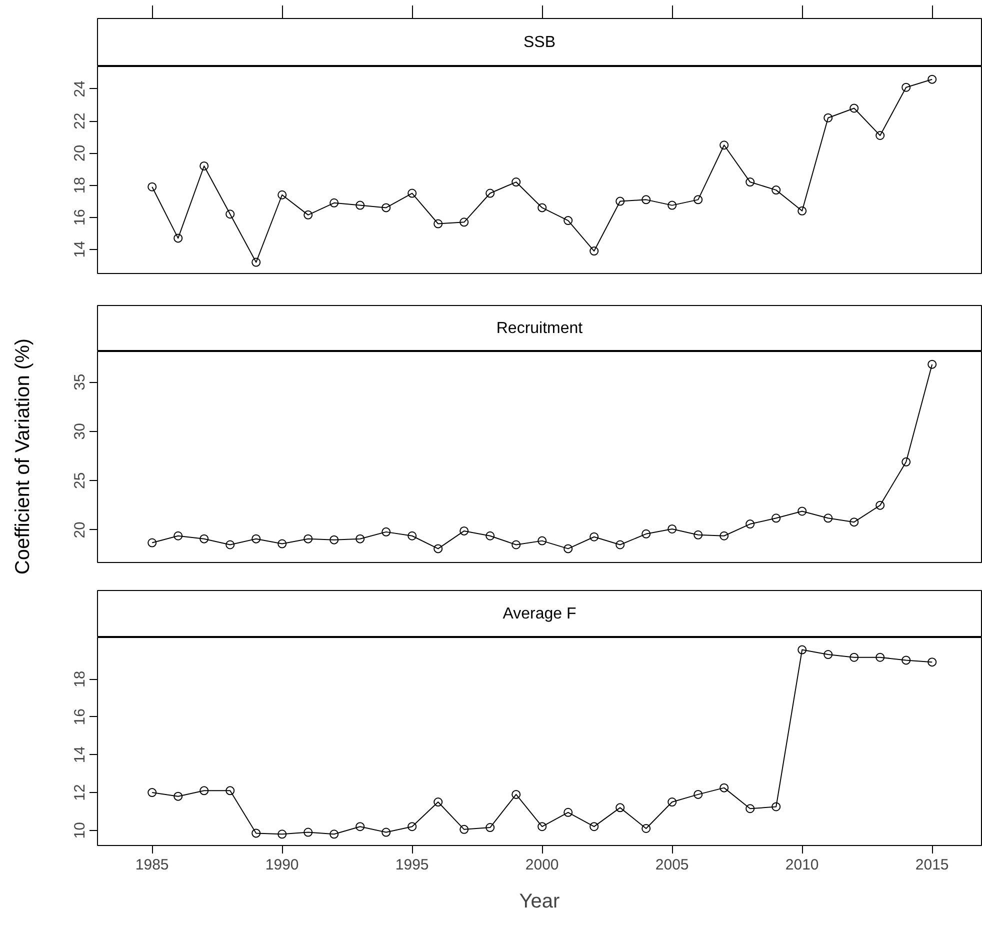  What do you see at coordinates (412, 865) in the screenshot?
I see `x-tick-label: 1995` at bounding box center [412, 865].